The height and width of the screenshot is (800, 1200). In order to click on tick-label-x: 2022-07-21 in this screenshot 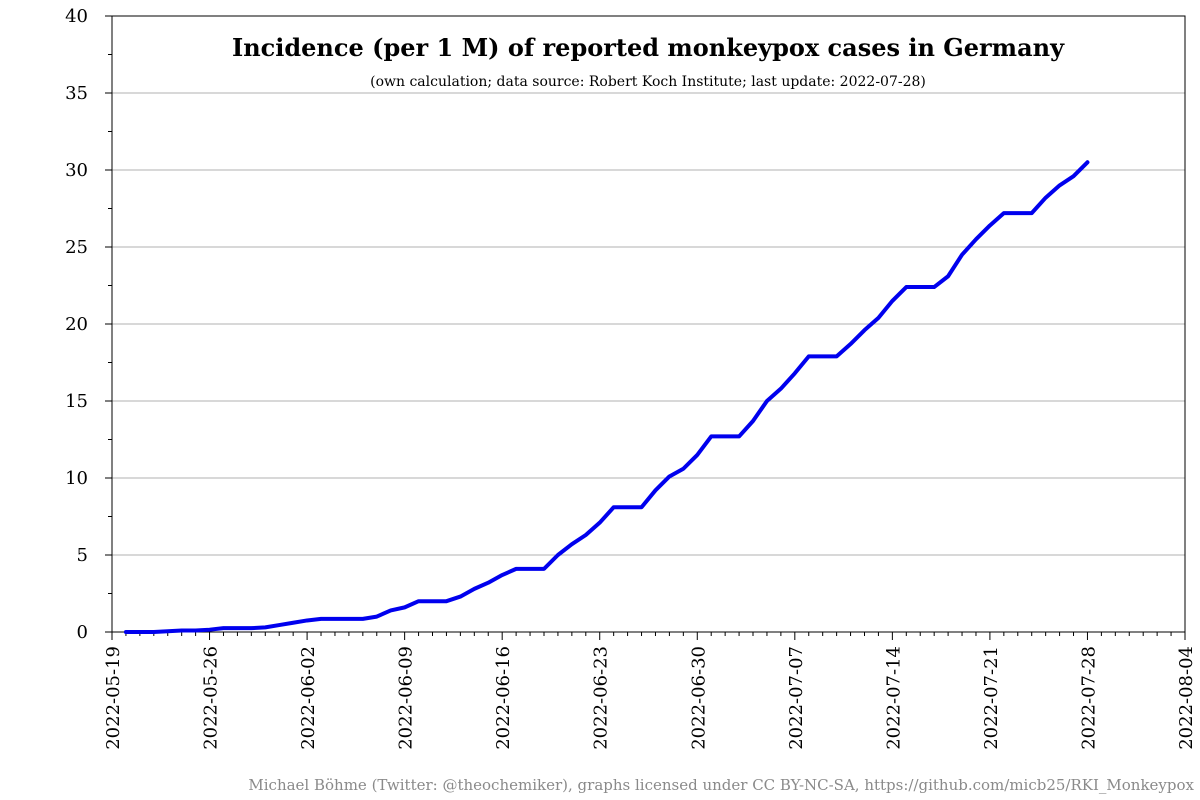, I will do `click(991, 698)`.